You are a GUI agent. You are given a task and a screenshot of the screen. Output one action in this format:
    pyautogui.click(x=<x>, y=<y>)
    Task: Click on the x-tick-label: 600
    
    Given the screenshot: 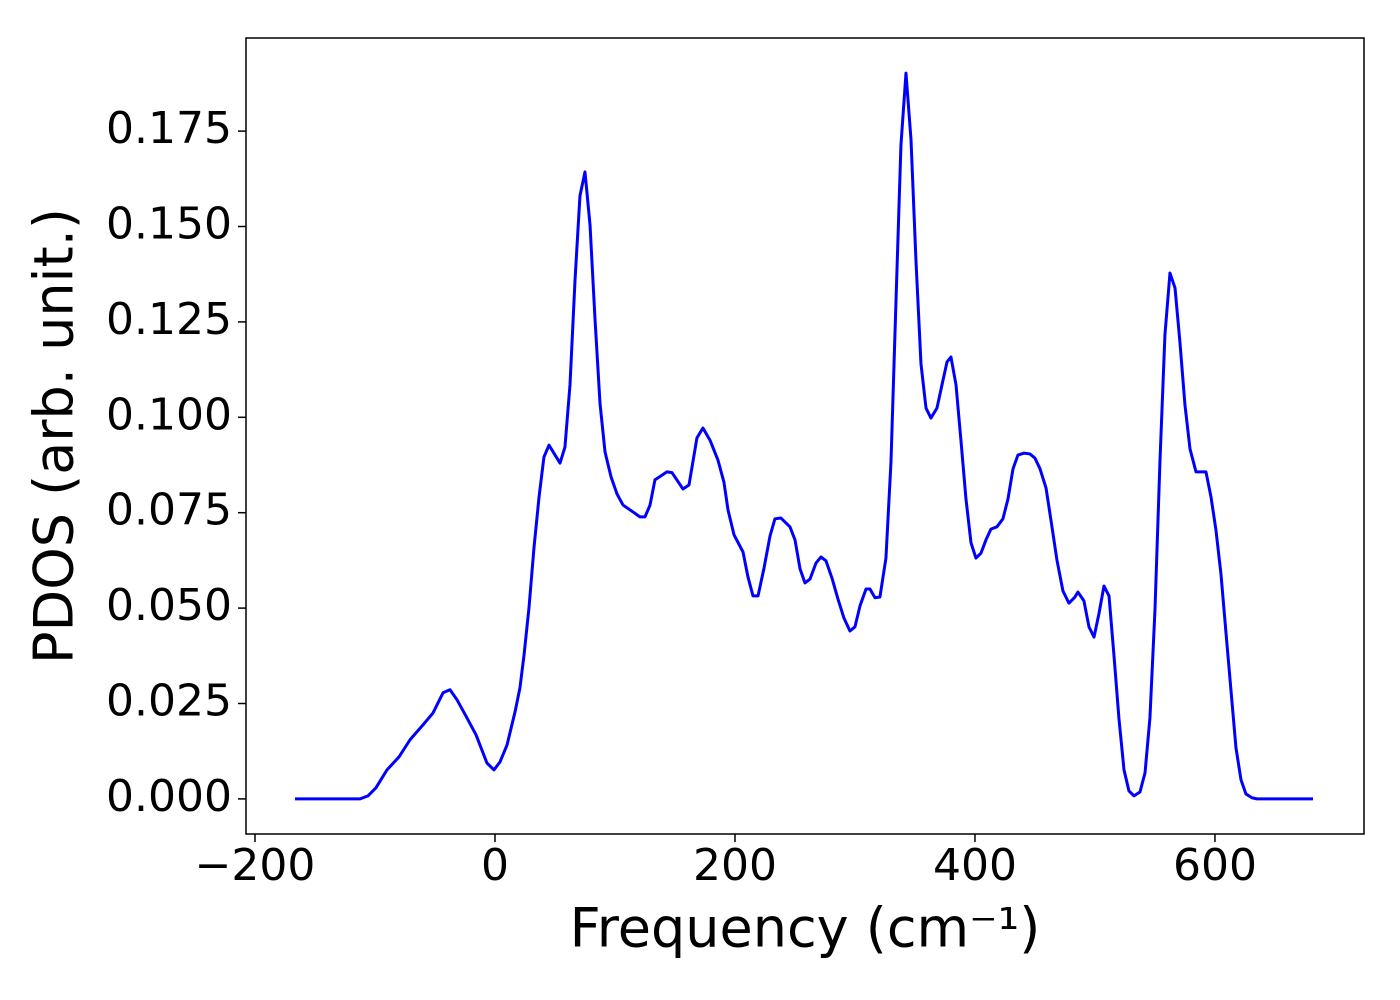 What is the action you would take?
    pyautogui.click(x=1215, y=865)
    